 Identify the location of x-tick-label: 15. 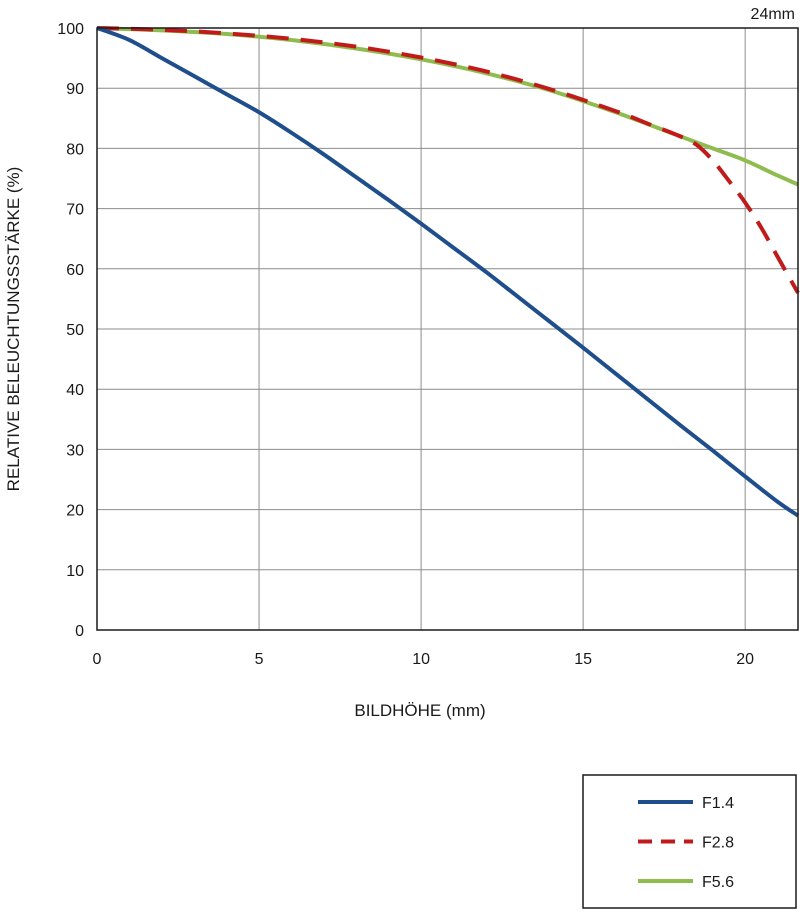
(583, 659).